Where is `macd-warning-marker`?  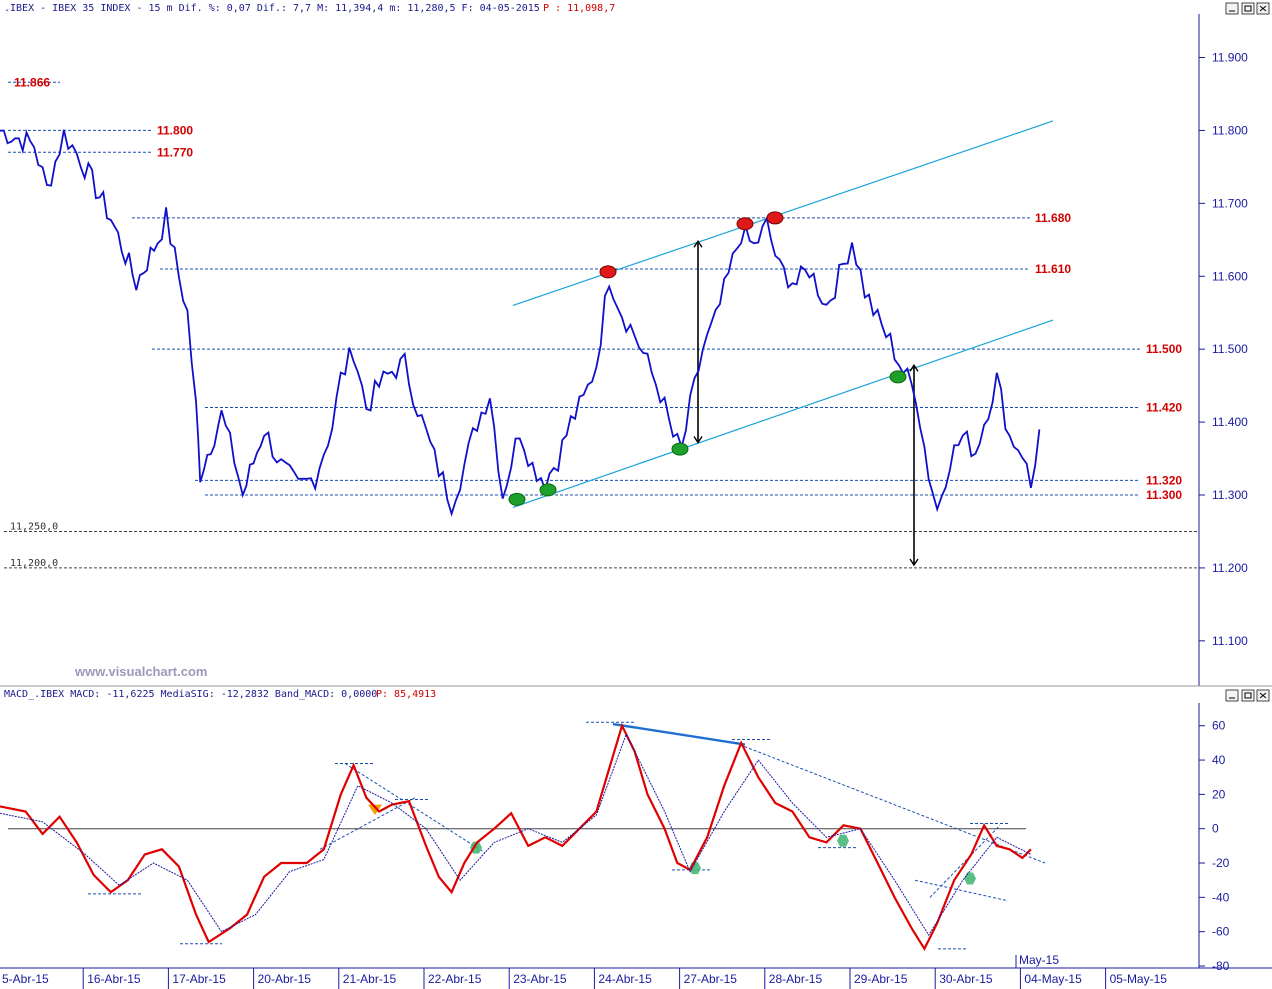
macd-warning-marker is located at coordinates (375, 809).